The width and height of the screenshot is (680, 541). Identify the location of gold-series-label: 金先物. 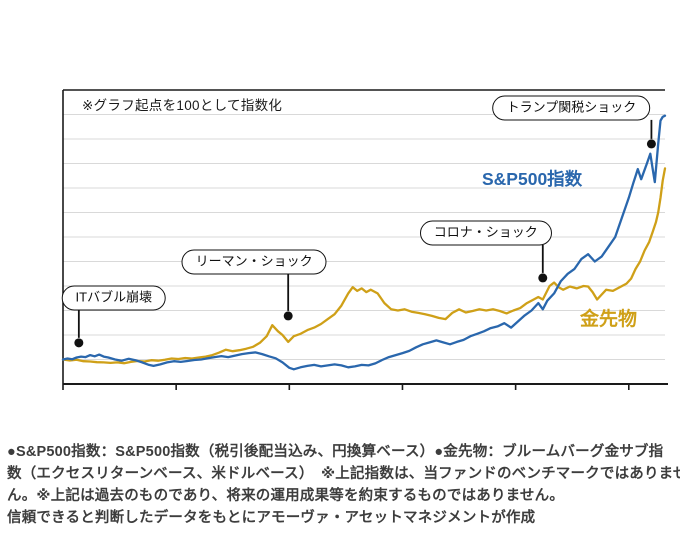
(609, 319).